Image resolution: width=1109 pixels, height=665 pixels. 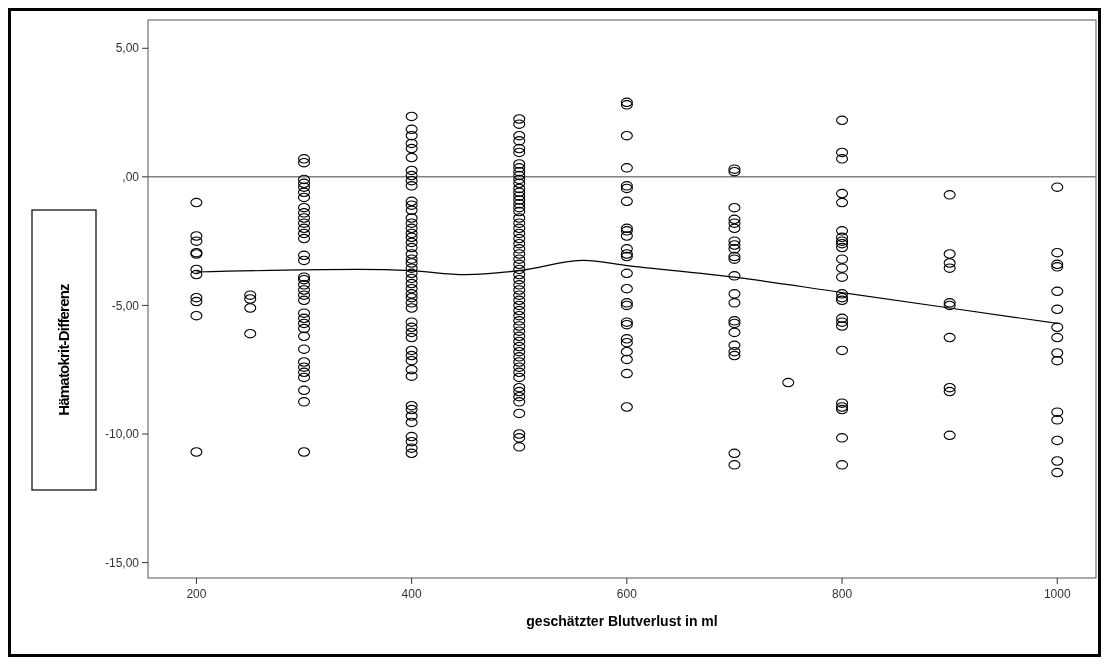 What do you see at coordinates (1057, 594) in the screenshot?
I see `x-tick-label: 1000` at bounding box center [1057, 594].